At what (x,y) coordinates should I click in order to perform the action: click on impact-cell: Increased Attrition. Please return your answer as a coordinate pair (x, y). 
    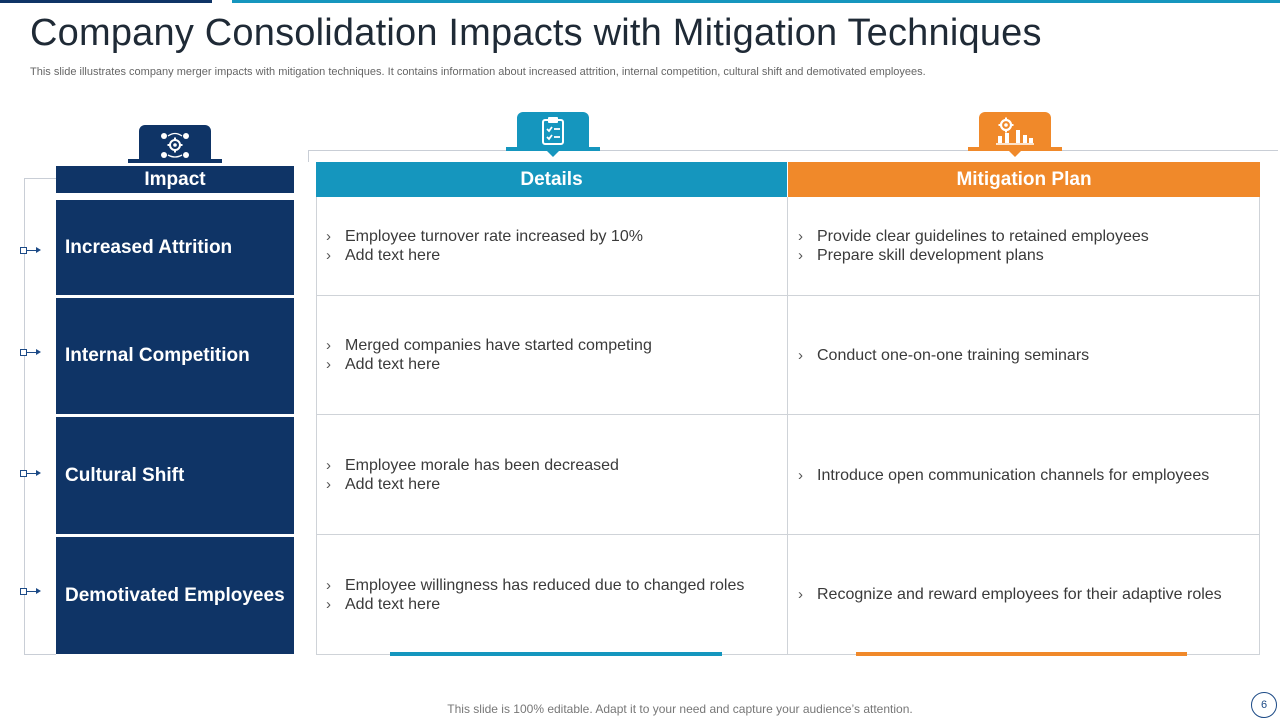
    Looking at the image, I should click on (175, 247).